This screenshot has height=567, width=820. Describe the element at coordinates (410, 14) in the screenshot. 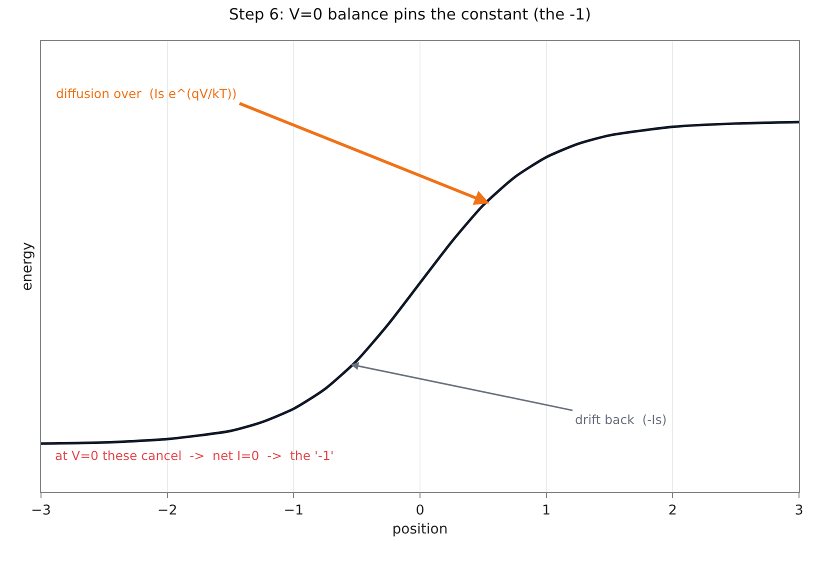

I see `chart-title: Step 6: V=0 balance pins the constant (the -1)` at that location.